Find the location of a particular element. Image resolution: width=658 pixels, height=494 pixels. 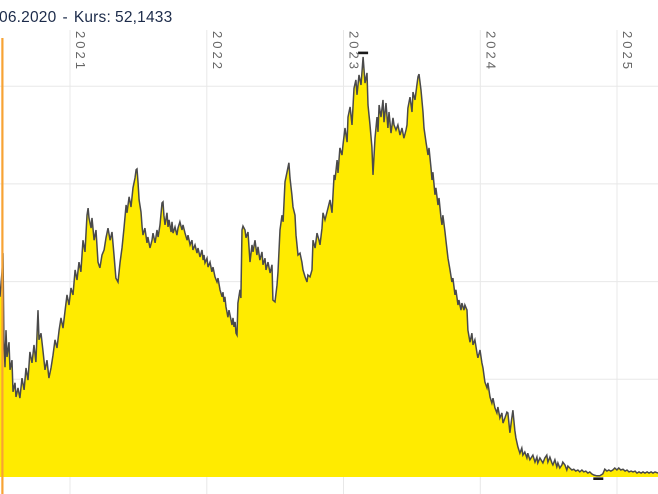

x-axis-year-label: 2025 is located at coordinates (627, 51).